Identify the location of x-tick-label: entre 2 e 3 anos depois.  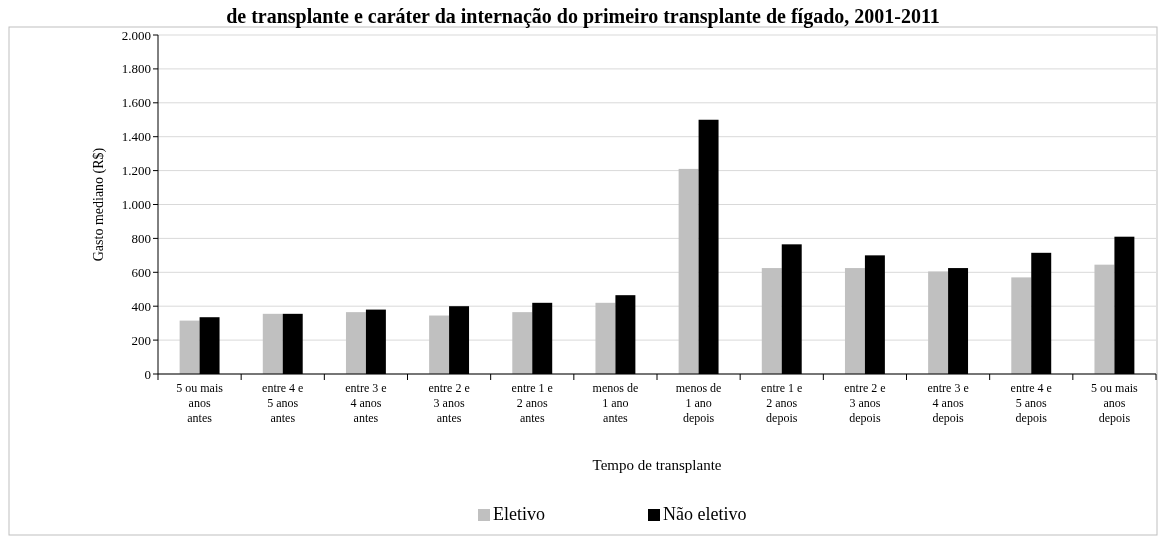
(865, 403).